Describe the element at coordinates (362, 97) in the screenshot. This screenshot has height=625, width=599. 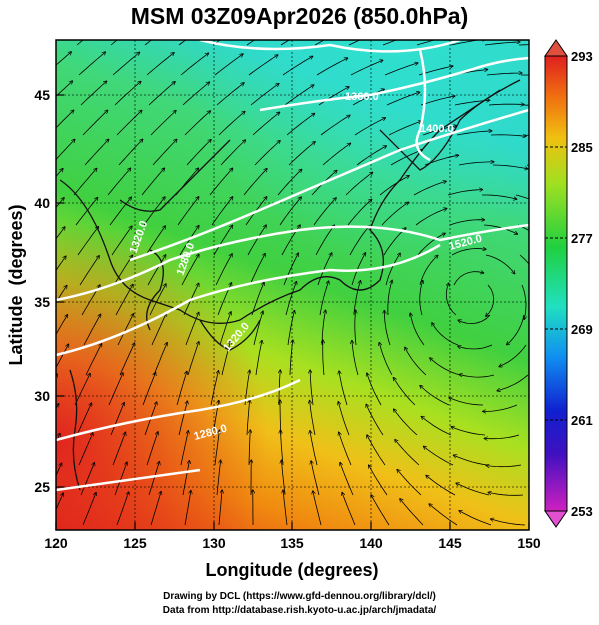
I see `svg-text: 1360.0` at that location.